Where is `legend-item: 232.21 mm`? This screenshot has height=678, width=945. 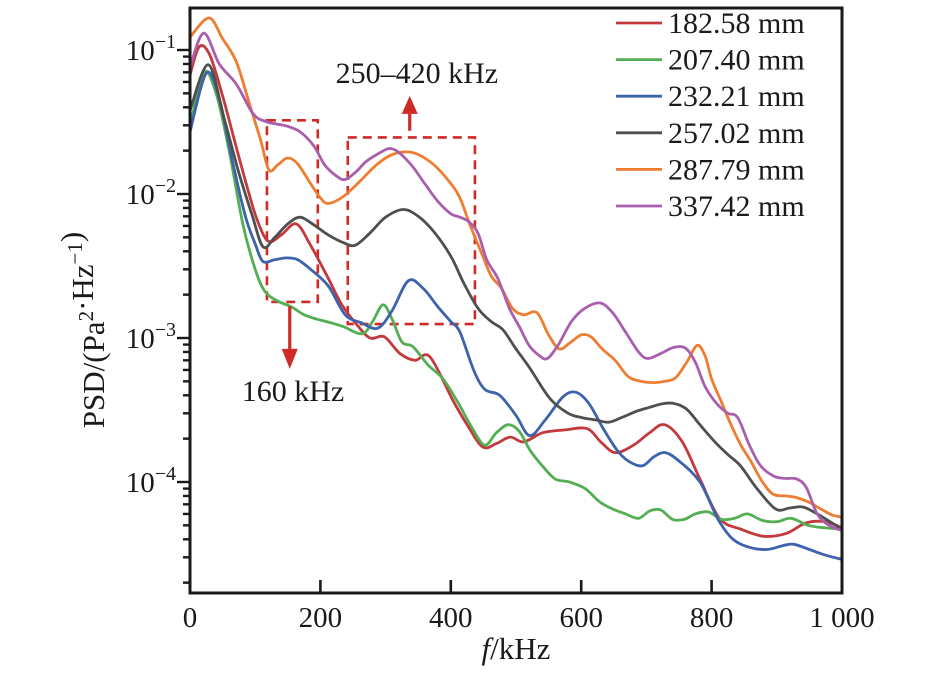
legend-item: 232.21 mm is located at coordinates (710, 96).